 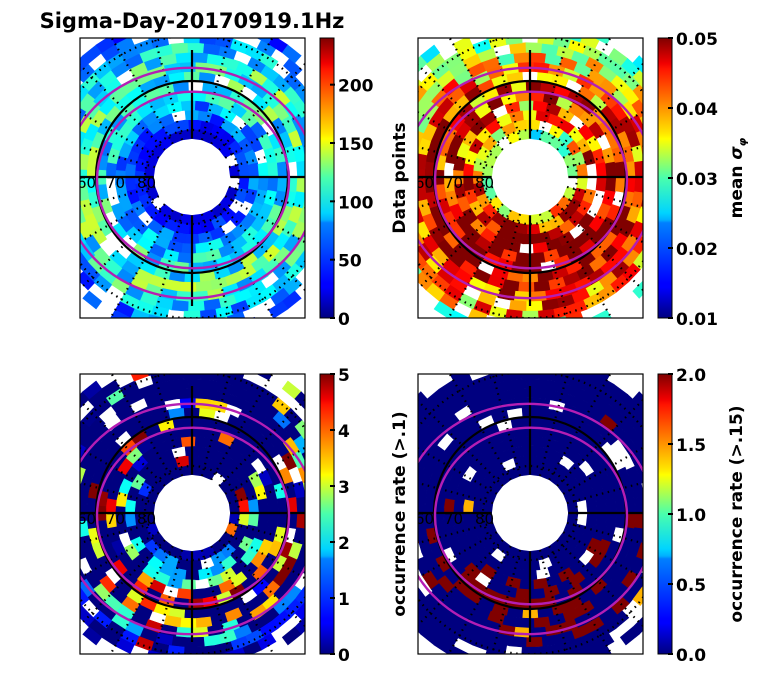 I want to click on colorbar-tick-label: 1.5, so click(x=691, y=446).